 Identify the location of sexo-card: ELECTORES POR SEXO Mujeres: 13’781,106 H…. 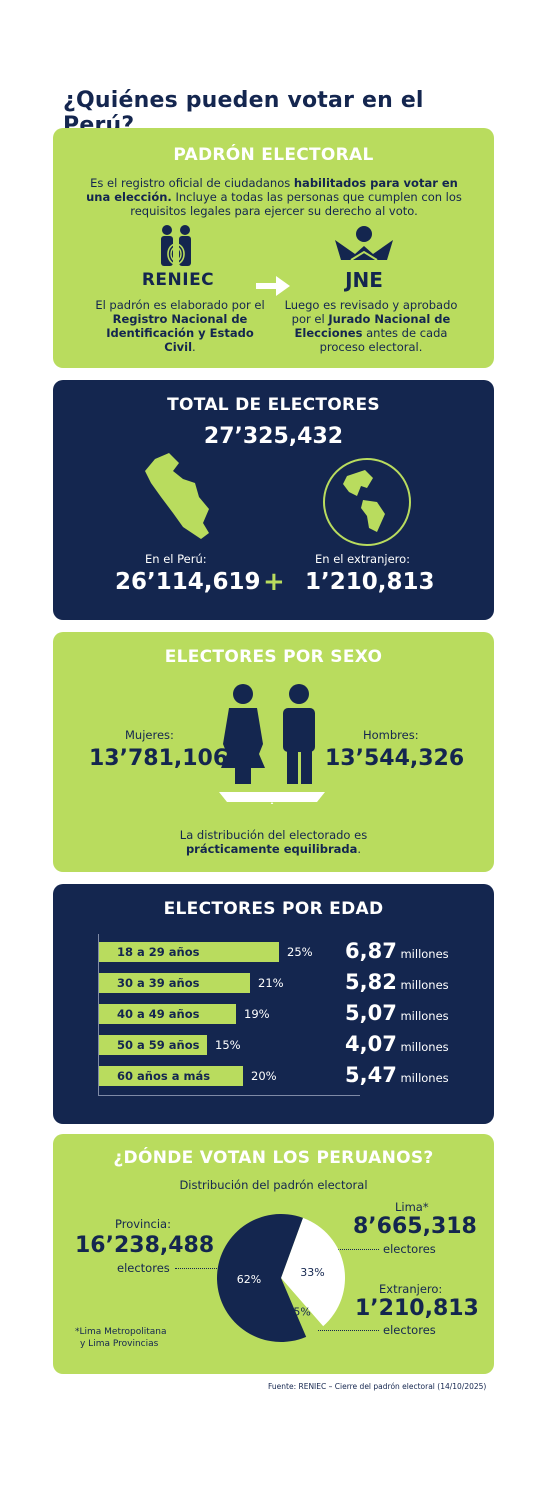
(273, 752).